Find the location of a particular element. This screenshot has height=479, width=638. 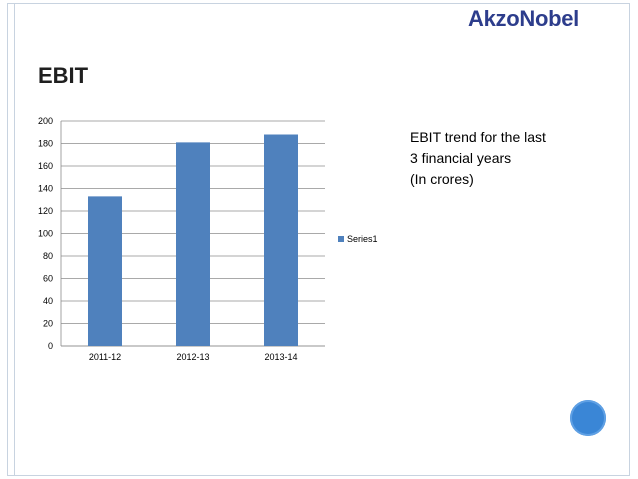

note-line-2: 3 financial years is located at coordinates (461, 158).